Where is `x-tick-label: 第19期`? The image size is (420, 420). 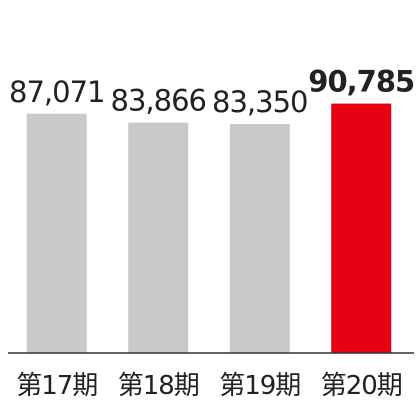
x-tick-label: 第19期 is located at coordinates (259, 386).